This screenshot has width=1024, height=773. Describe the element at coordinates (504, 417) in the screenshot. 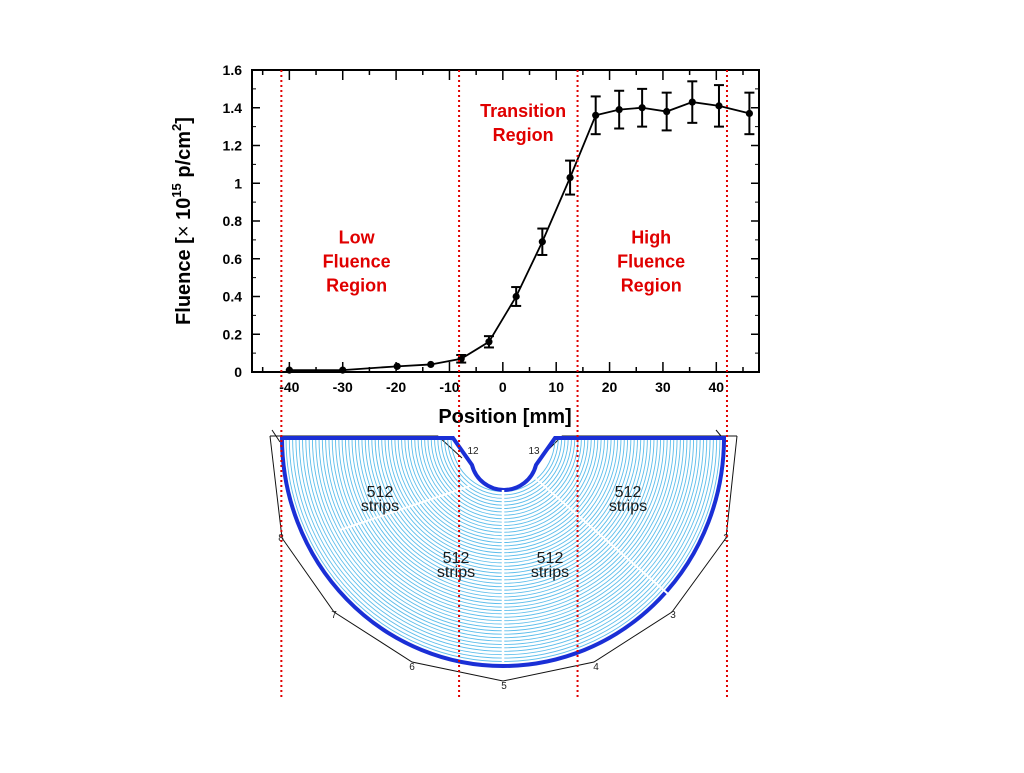

I see `x-axis-title: Position [mm]` at that location.